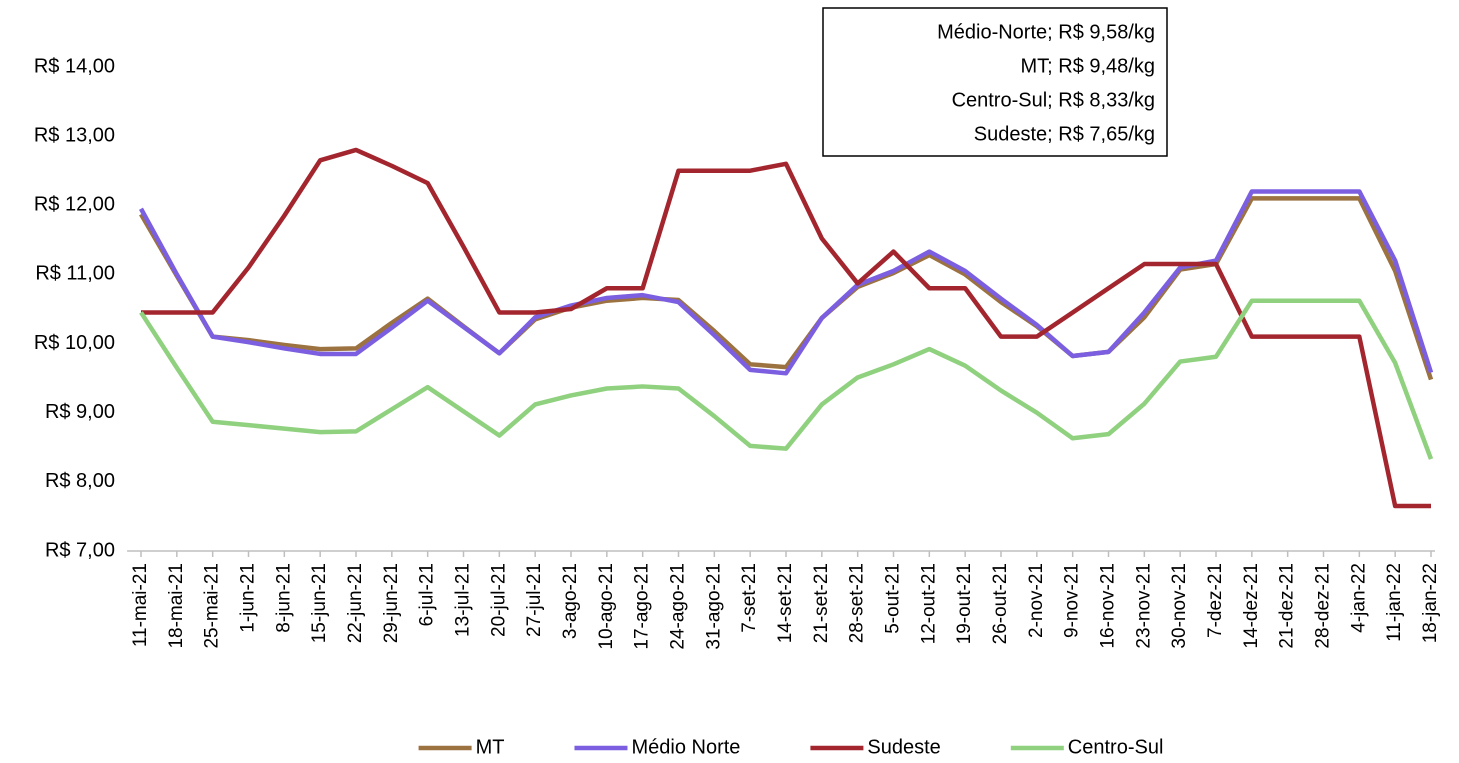  Describe the element at coordinates (74, 135) in the screenshot. I see `y-tick-label: R$ 13,00` at that location.